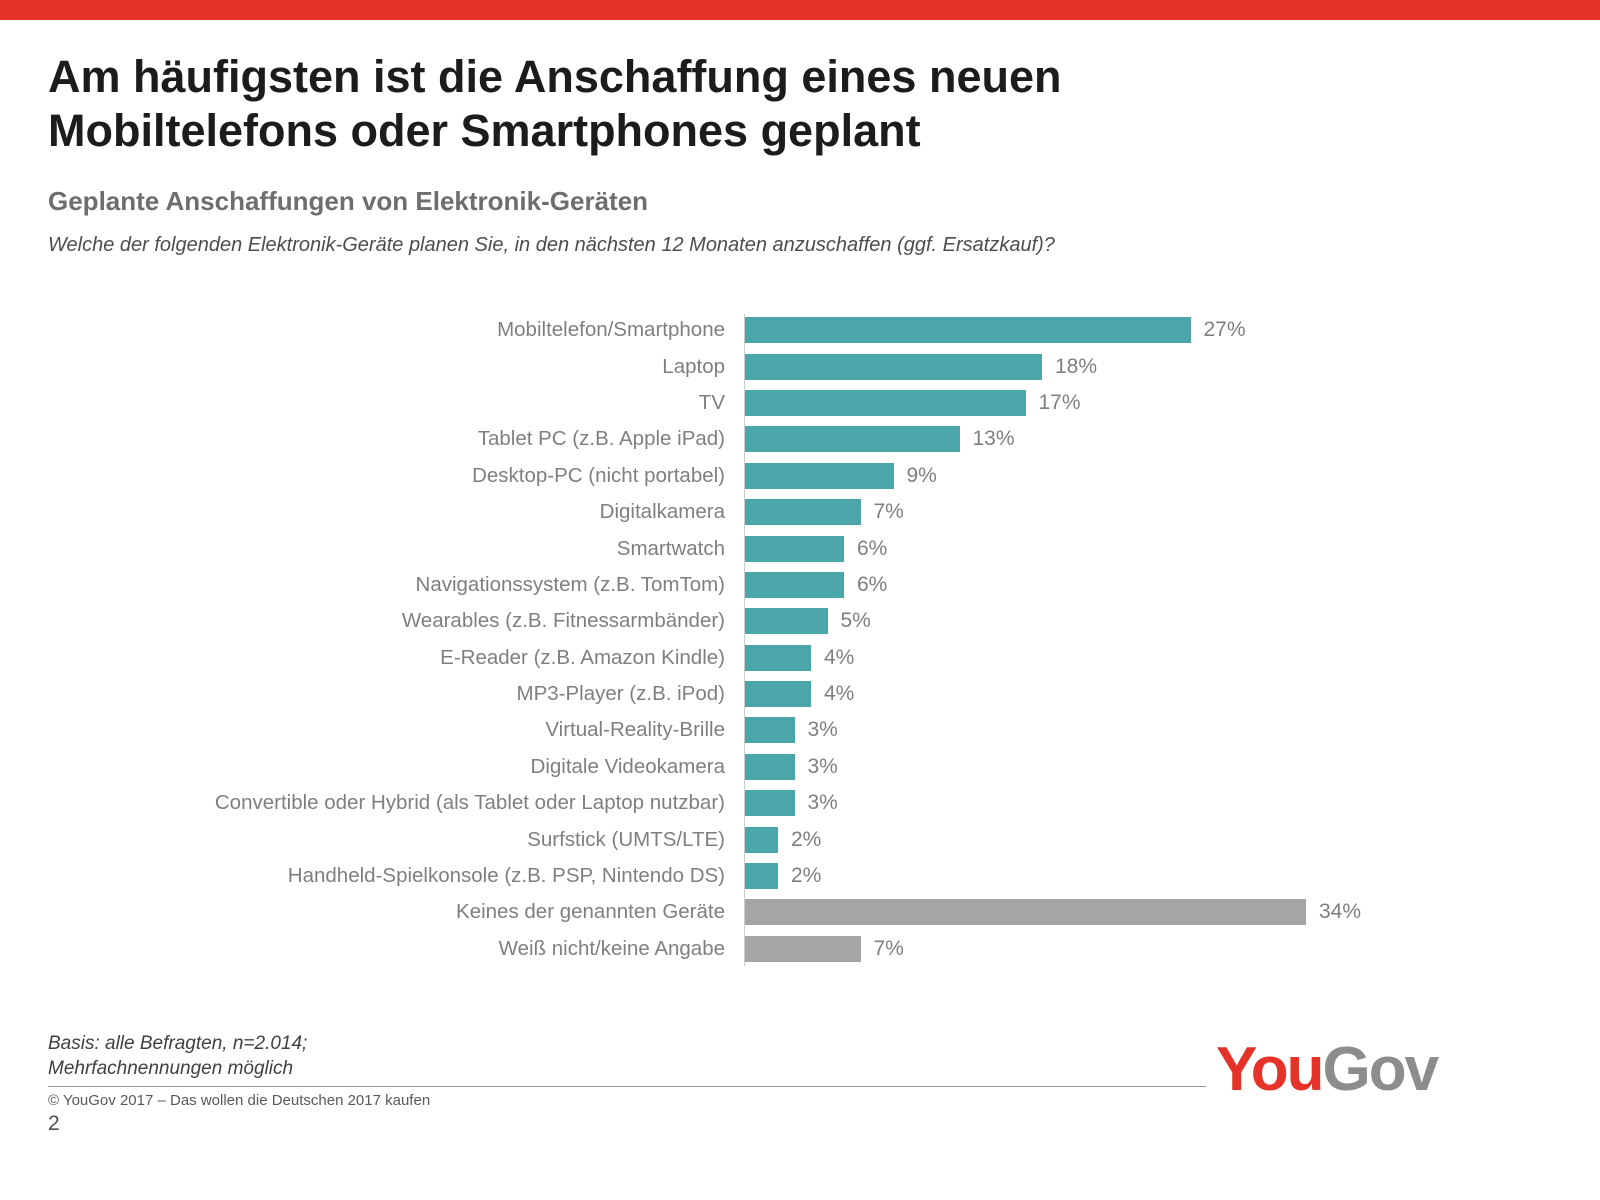 Image resolution: width=1600 pixels, height=1200 pixels. I want to click on bar-area: 6%, so click(1172, 548).